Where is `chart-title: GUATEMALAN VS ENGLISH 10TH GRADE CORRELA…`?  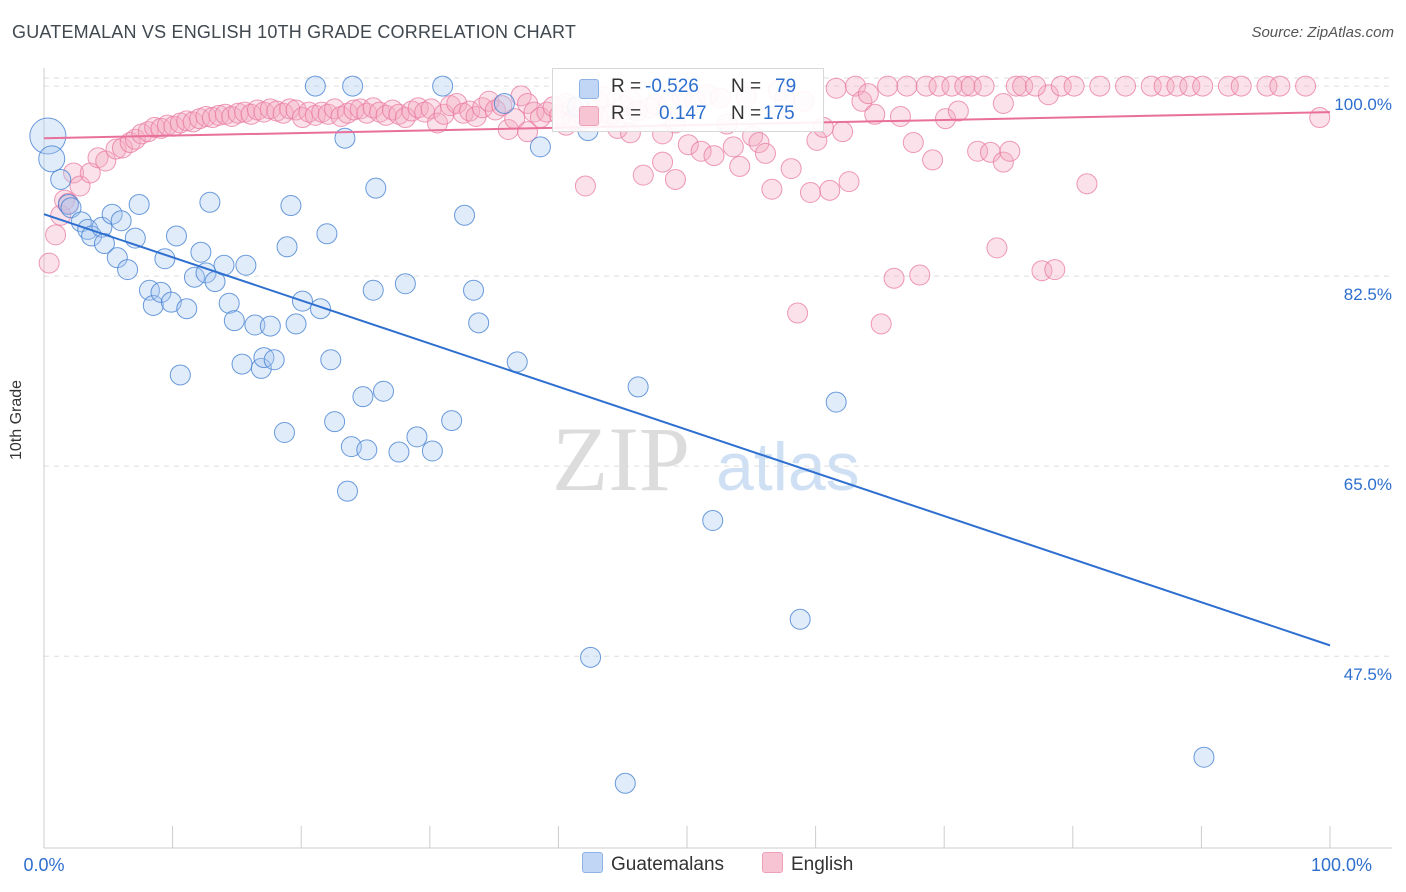
chart-title: GUATEMALAN VS ENGLISH 10TH GRADE CORRELA… is located at coordinates (294, 32).